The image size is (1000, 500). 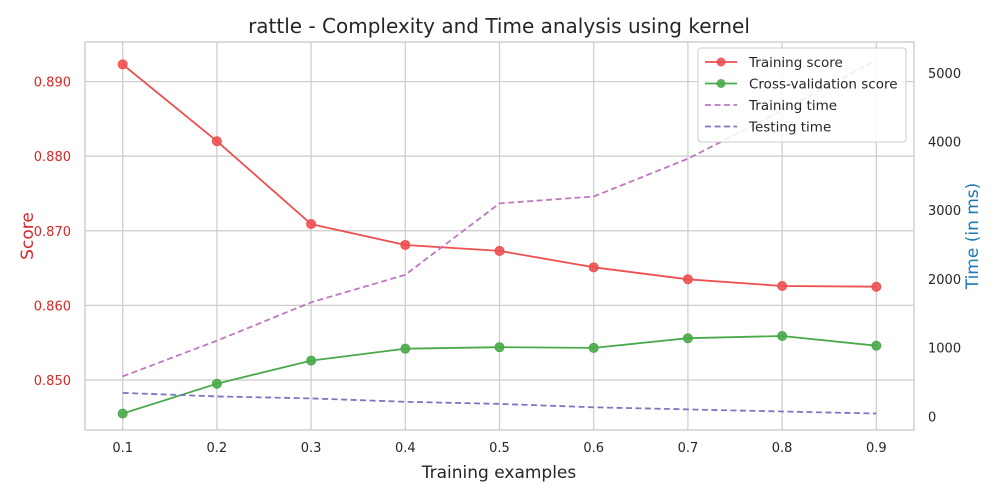 What do you see at coordinates (52, 381) in the screenshot?
I see `left-tick-label: 0.850` at bounding box center [52, 381].